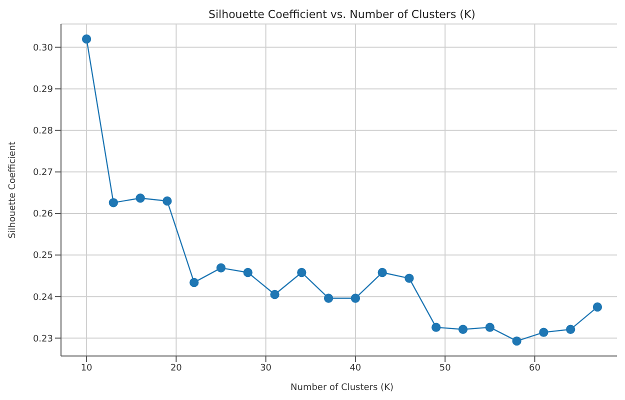 Image resolution: width=625 pixels, height=400 pixels. I want to click on x-tick-label: 50, so click(445, 368).